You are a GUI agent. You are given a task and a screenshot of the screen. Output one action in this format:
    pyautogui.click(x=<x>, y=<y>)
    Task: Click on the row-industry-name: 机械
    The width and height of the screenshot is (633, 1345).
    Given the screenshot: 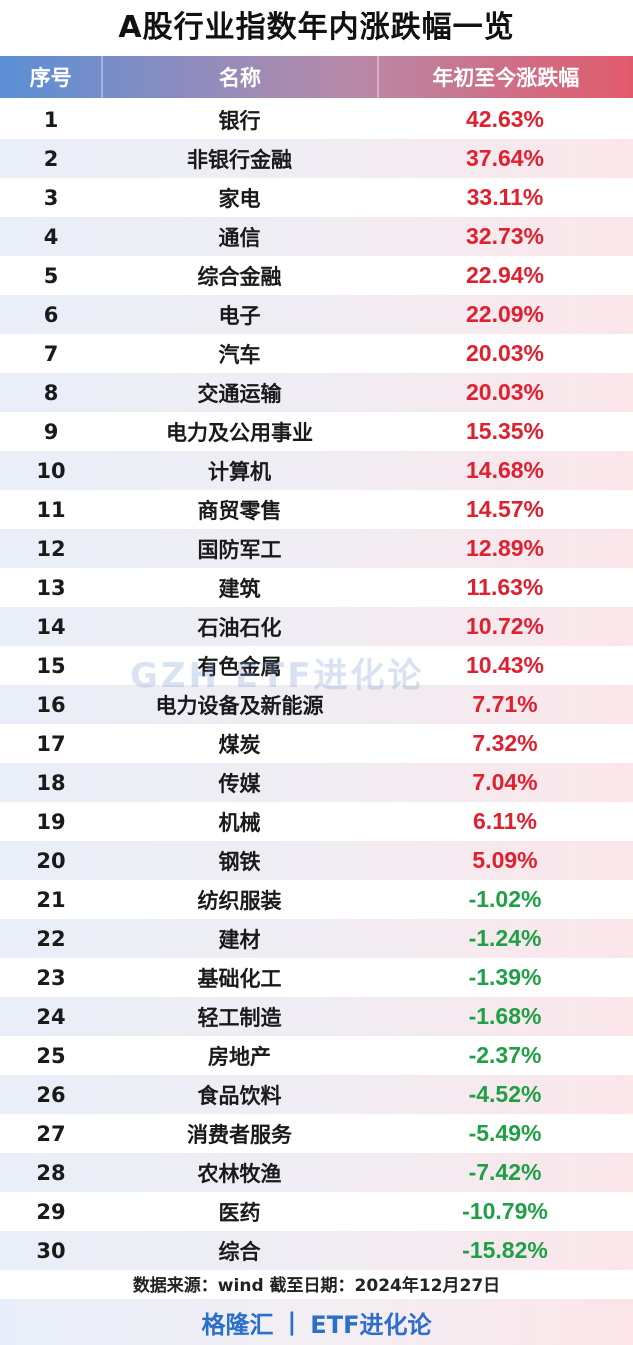 What is the action you would take?
    pyautogui.click(x=239, y=822)
    